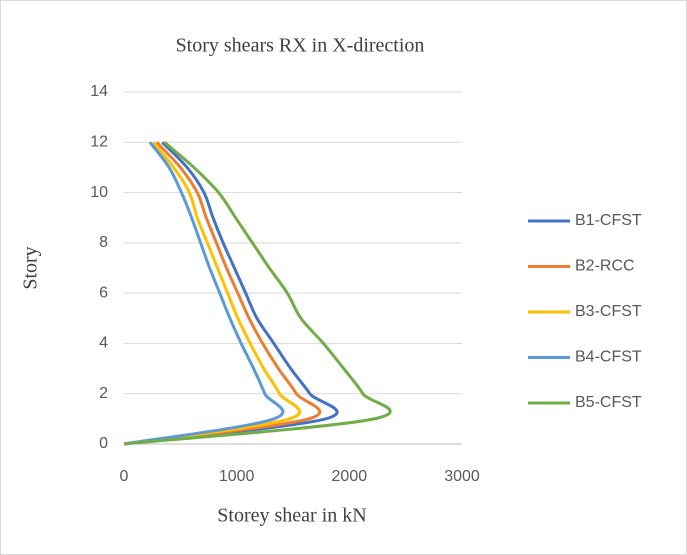 The height and width of the screenshot is (555, 687). Describe the element at coordinates (608, 402) in the screenshot. I see `legend-label: B5-CFST` at that location.